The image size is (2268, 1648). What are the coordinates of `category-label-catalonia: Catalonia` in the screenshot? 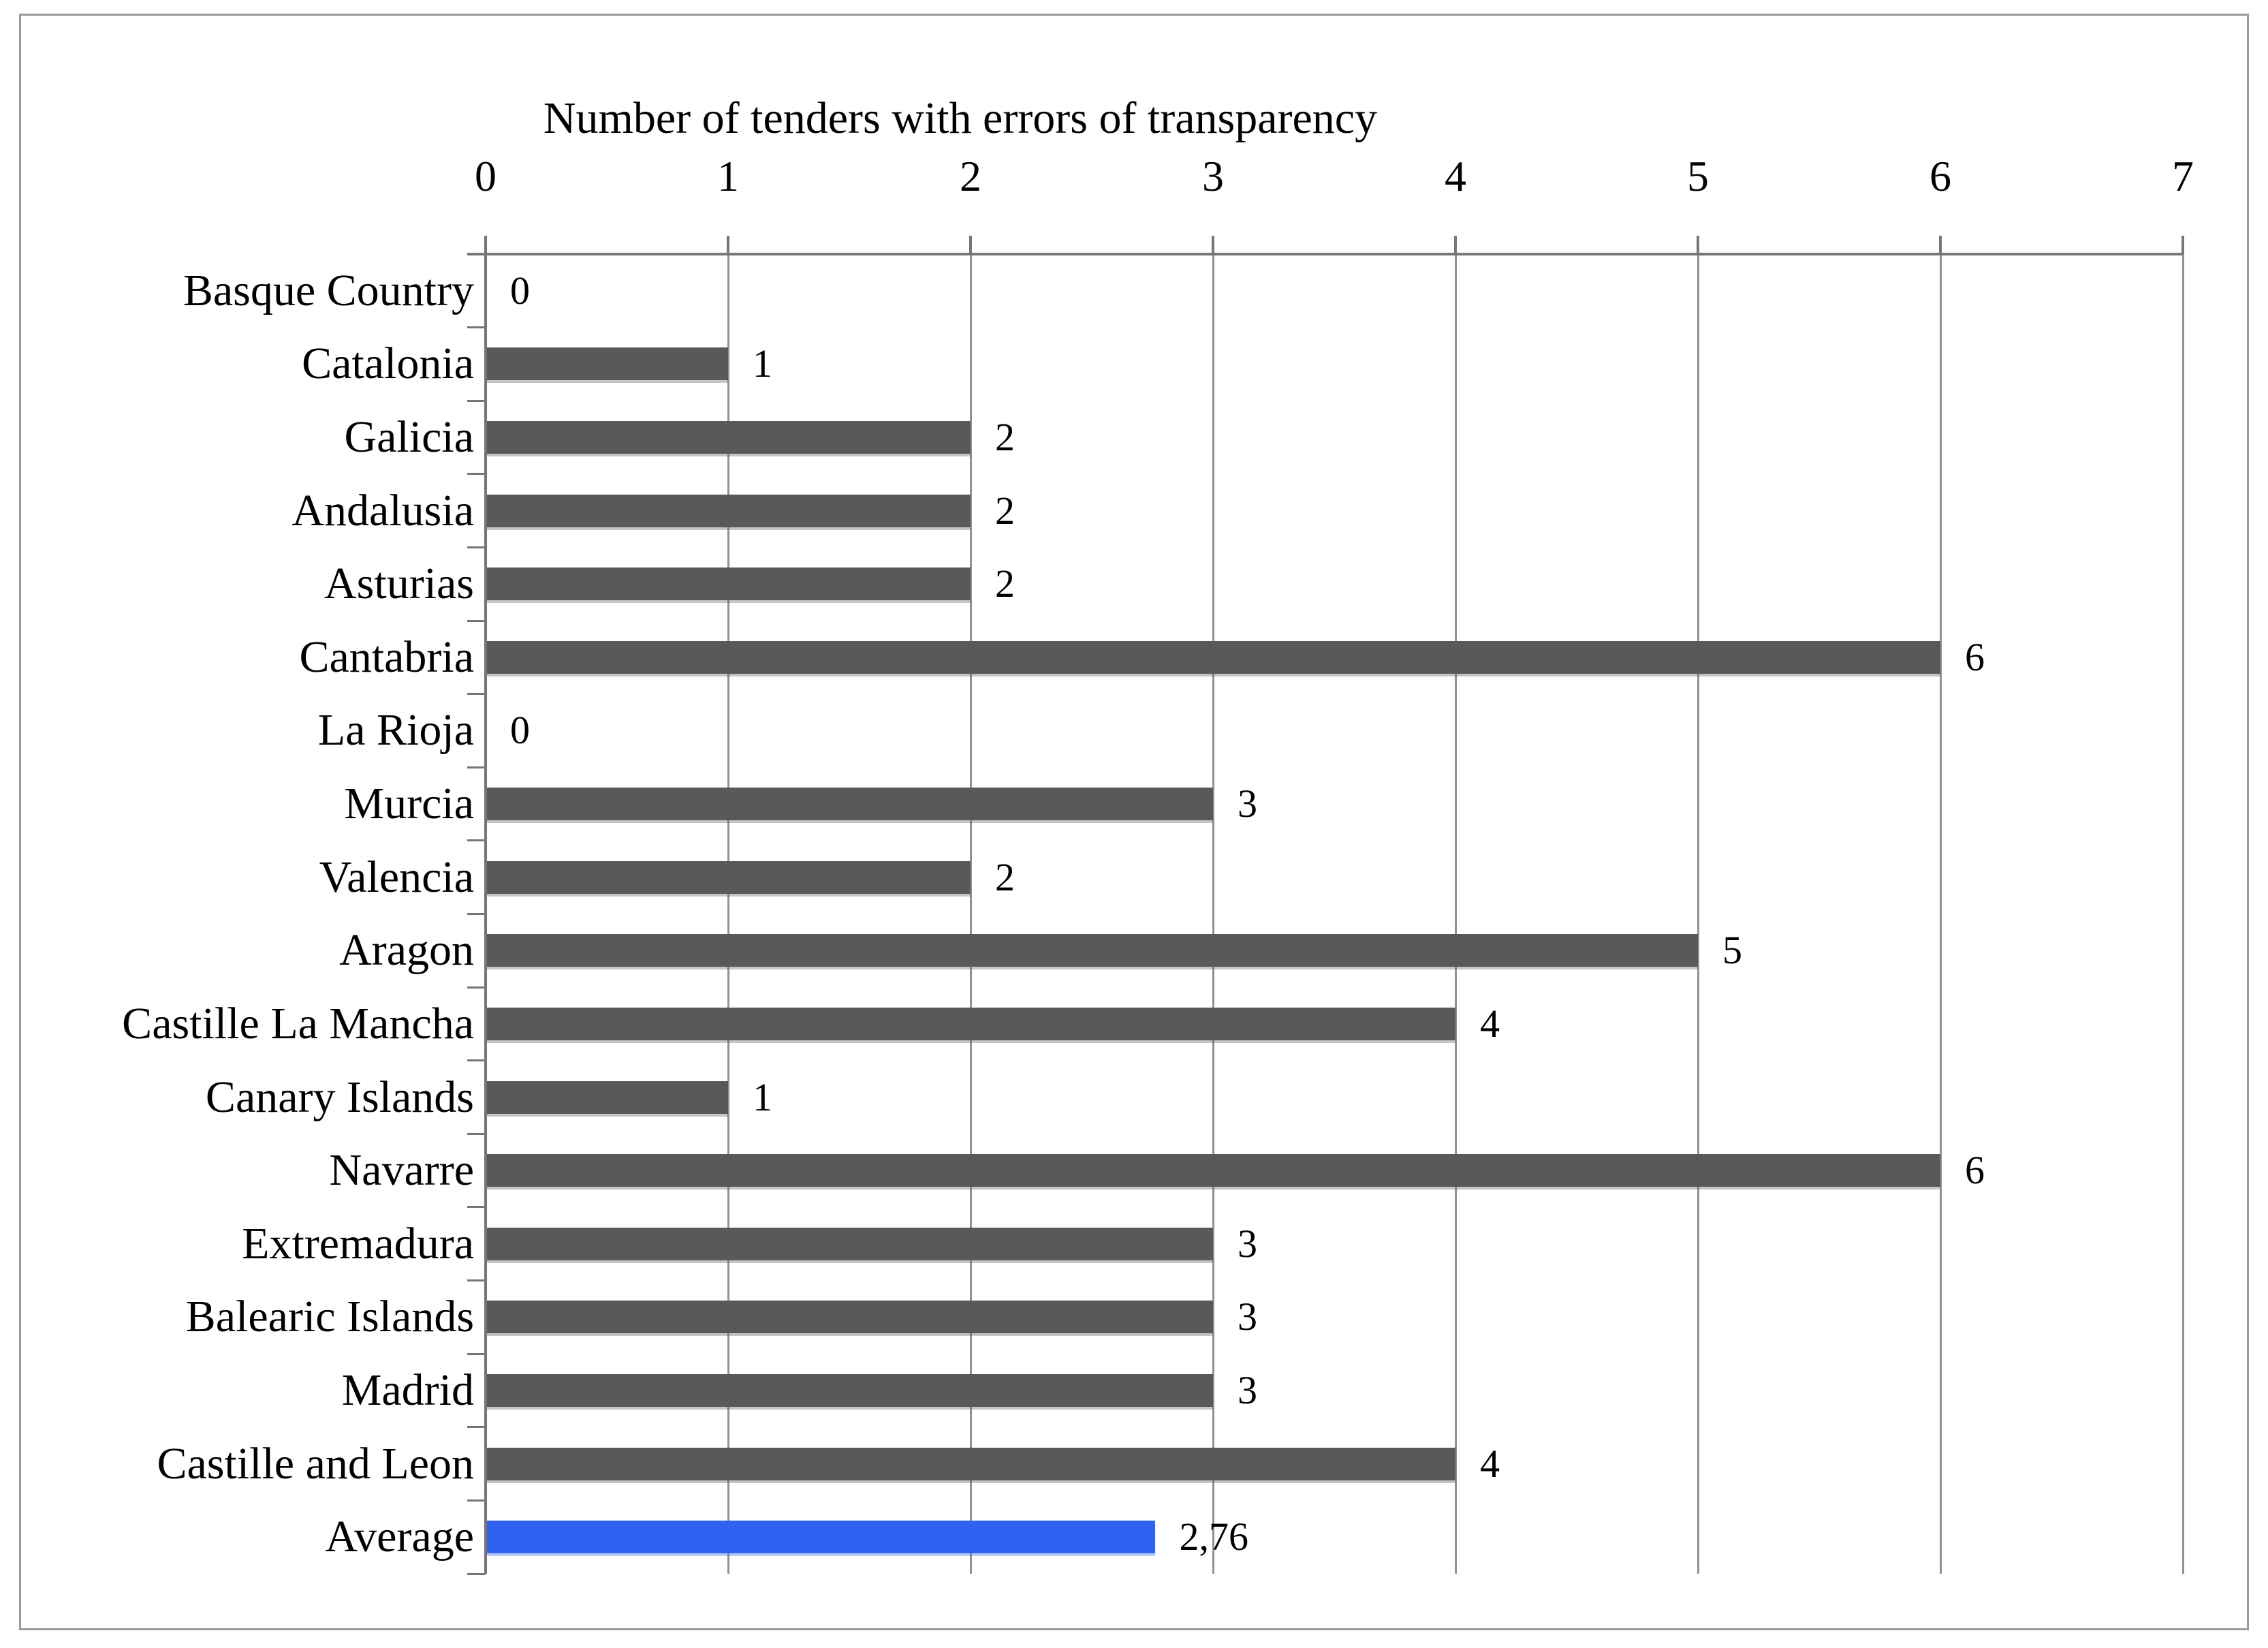 It's located at (388, 364).